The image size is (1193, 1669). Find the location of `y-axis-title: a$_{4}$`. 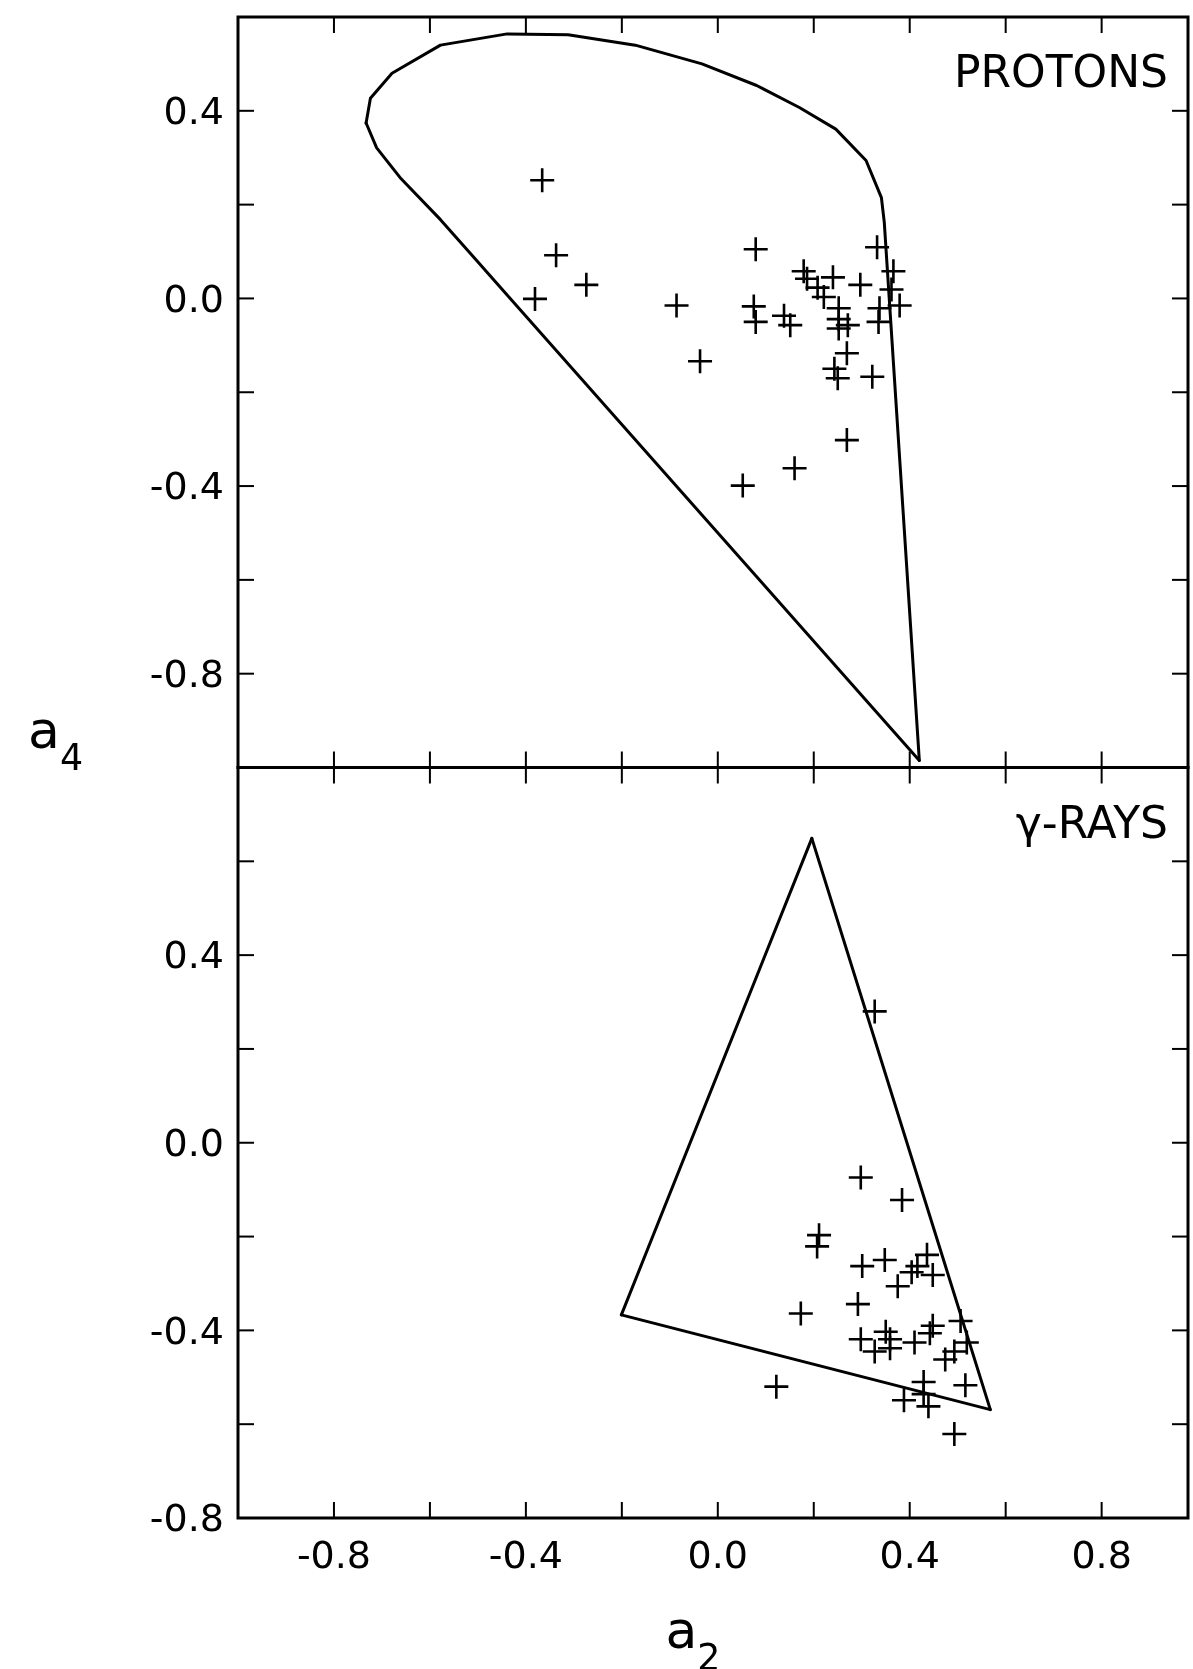

y-axis-title: a$_{4}$ is located at coordinates (56, 738).